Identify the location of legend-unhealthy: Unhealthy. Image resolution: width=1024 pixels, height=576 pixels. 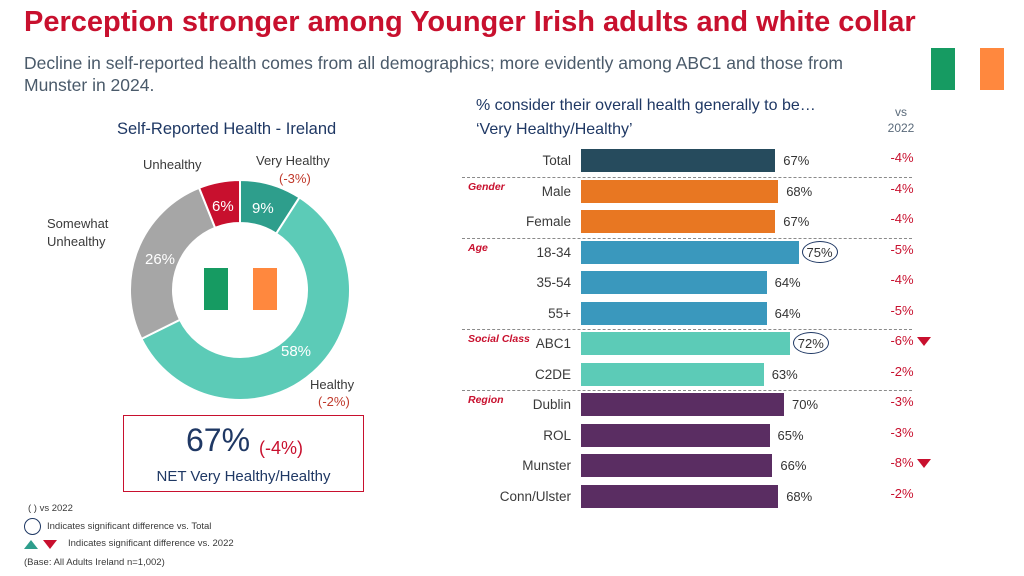
(172, 164).